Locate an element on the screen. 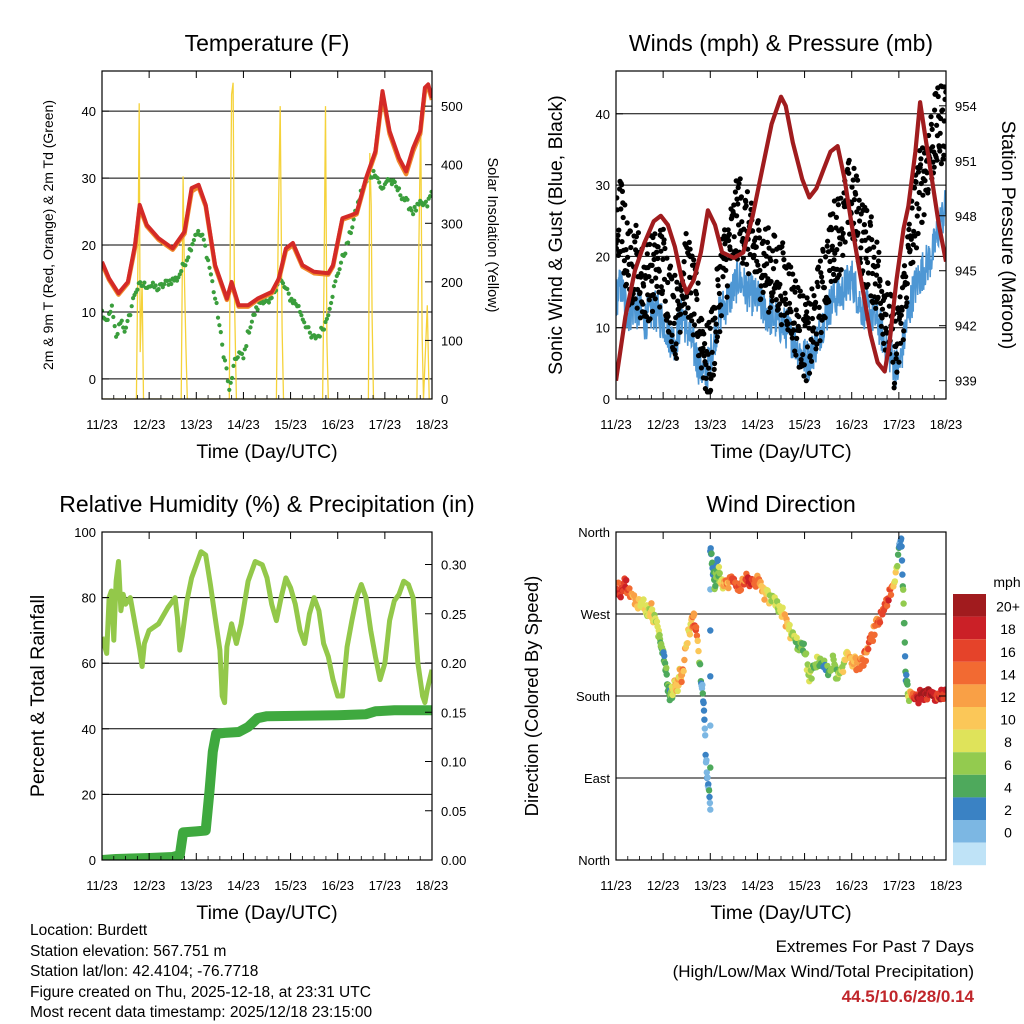 Image resolution: width=1024 pixels, height=1024 pixels. winds-xtick-label: 12/23 is located at coordinates (663, 424).